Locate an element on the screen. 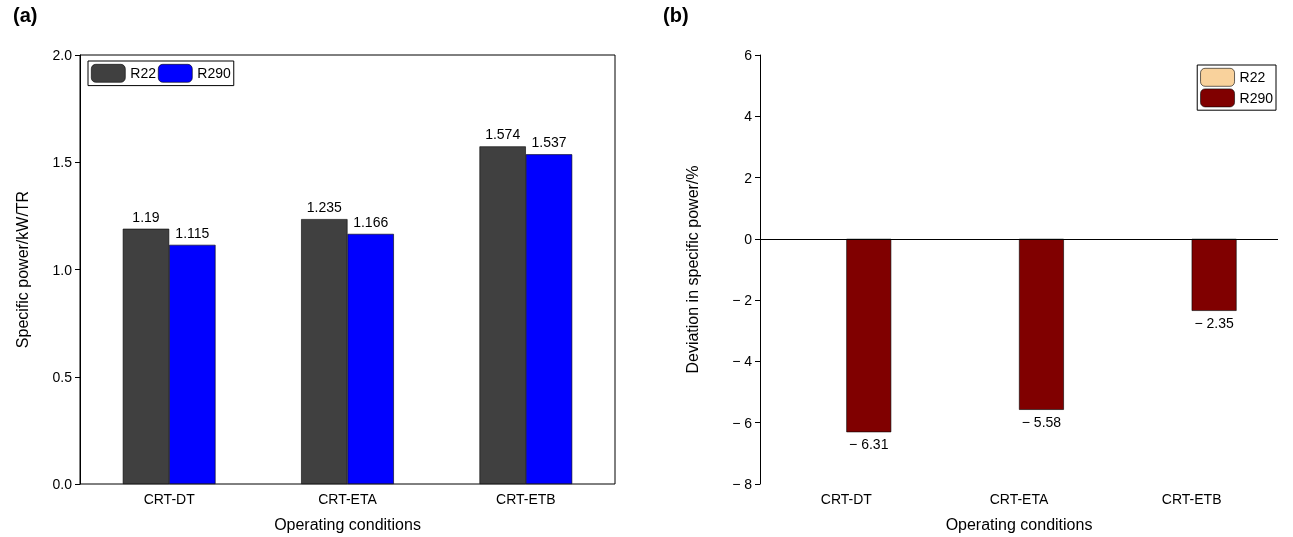 This screenshot has height=537, width=1293. data-label: 1.115 is located at coordinates (192, 232).